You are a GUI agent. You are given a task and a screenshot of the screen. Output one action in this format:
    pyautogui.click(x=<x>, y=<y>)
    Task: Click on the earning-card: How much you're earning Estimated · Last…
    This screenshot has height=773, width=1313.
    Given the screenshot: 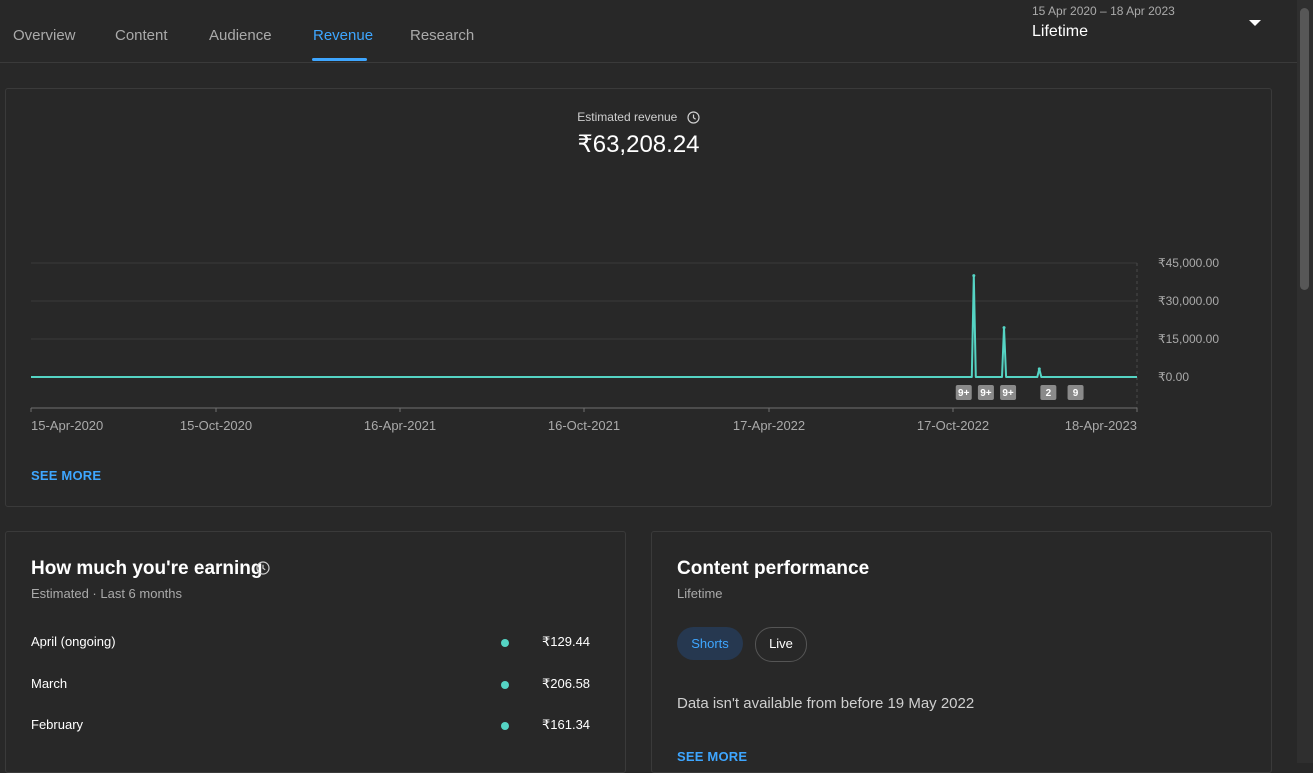 What is the action you would take?
    pyautogui.click(x=315, y=652)
    